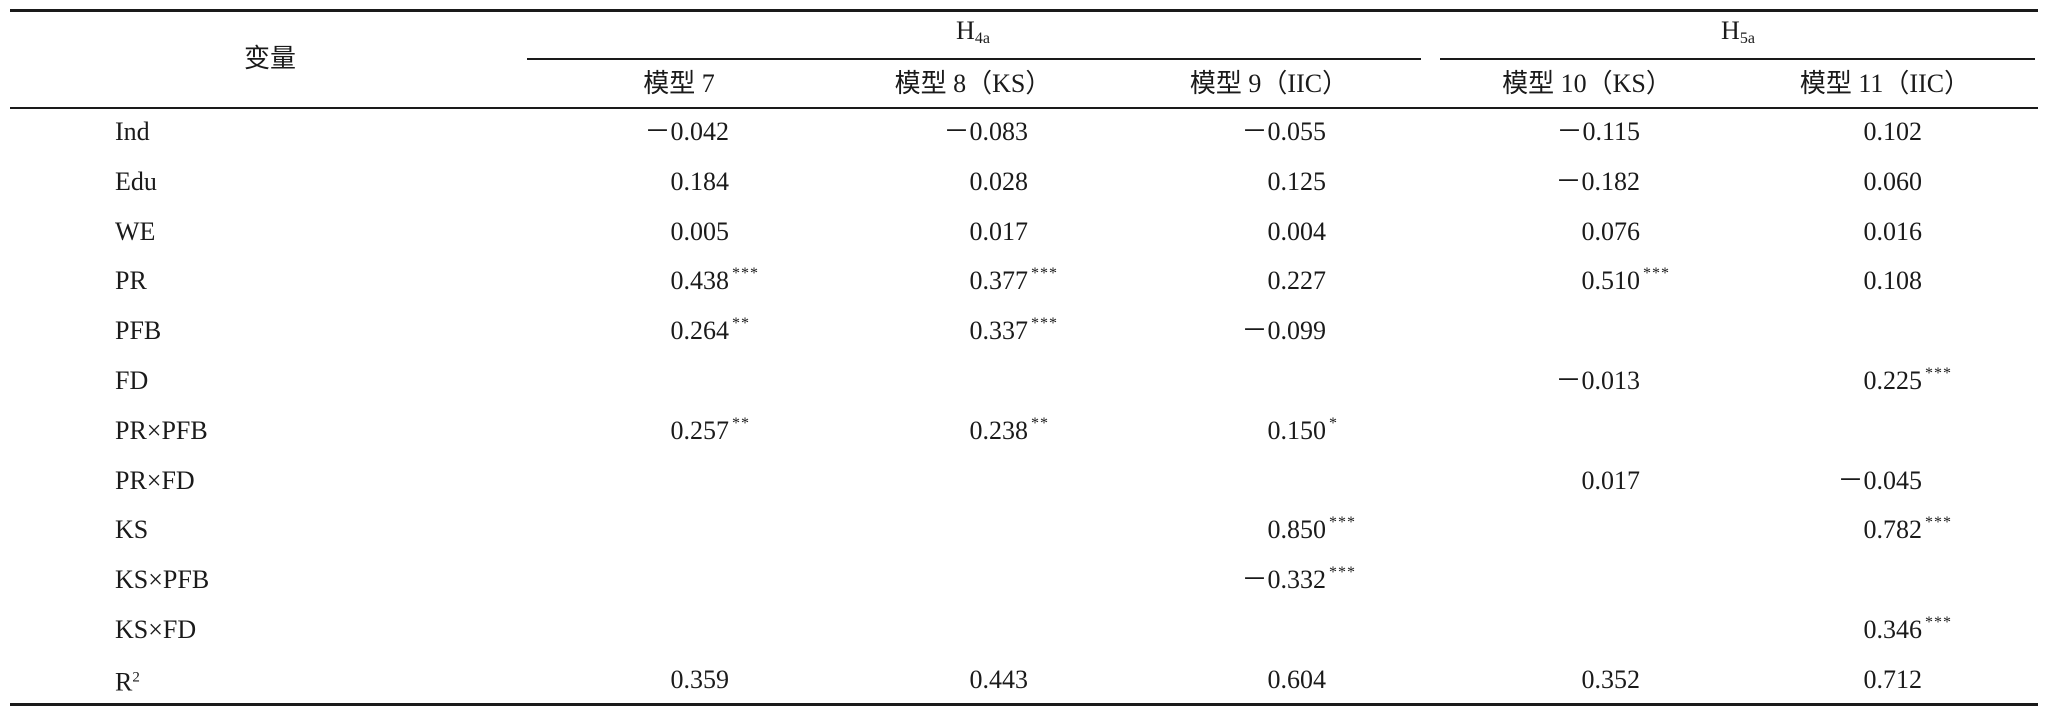 The width and height of the screenshot is (2048, 720). What do you see at coordinates (1611, 281) in the screenshot?
I see `cell-value: 0.510` at bounding box center [1611, 281].